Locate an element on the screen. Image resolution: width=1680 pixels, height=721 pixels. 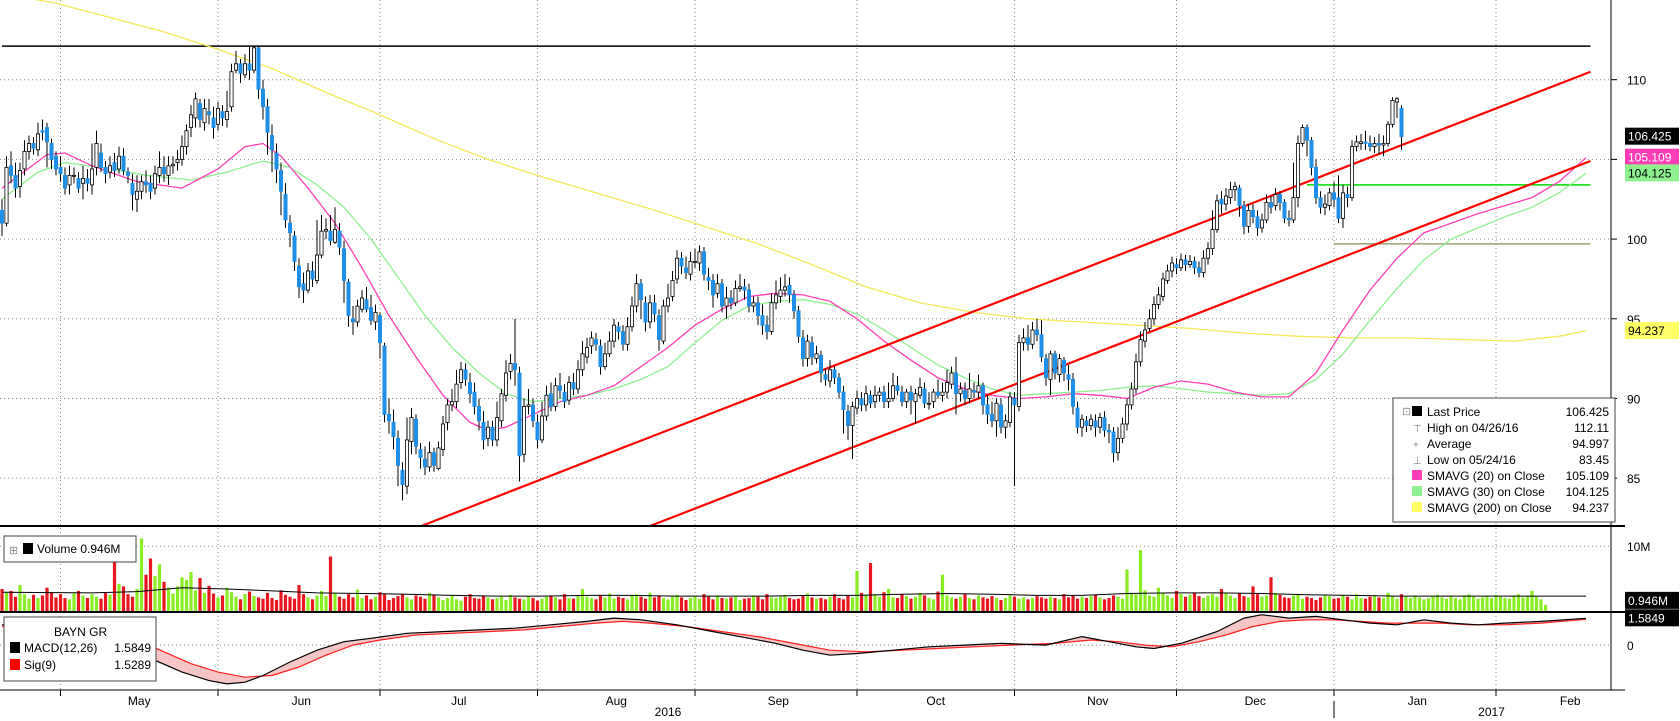
price-tick-label: 100 is located at coordinates (1637, 240).